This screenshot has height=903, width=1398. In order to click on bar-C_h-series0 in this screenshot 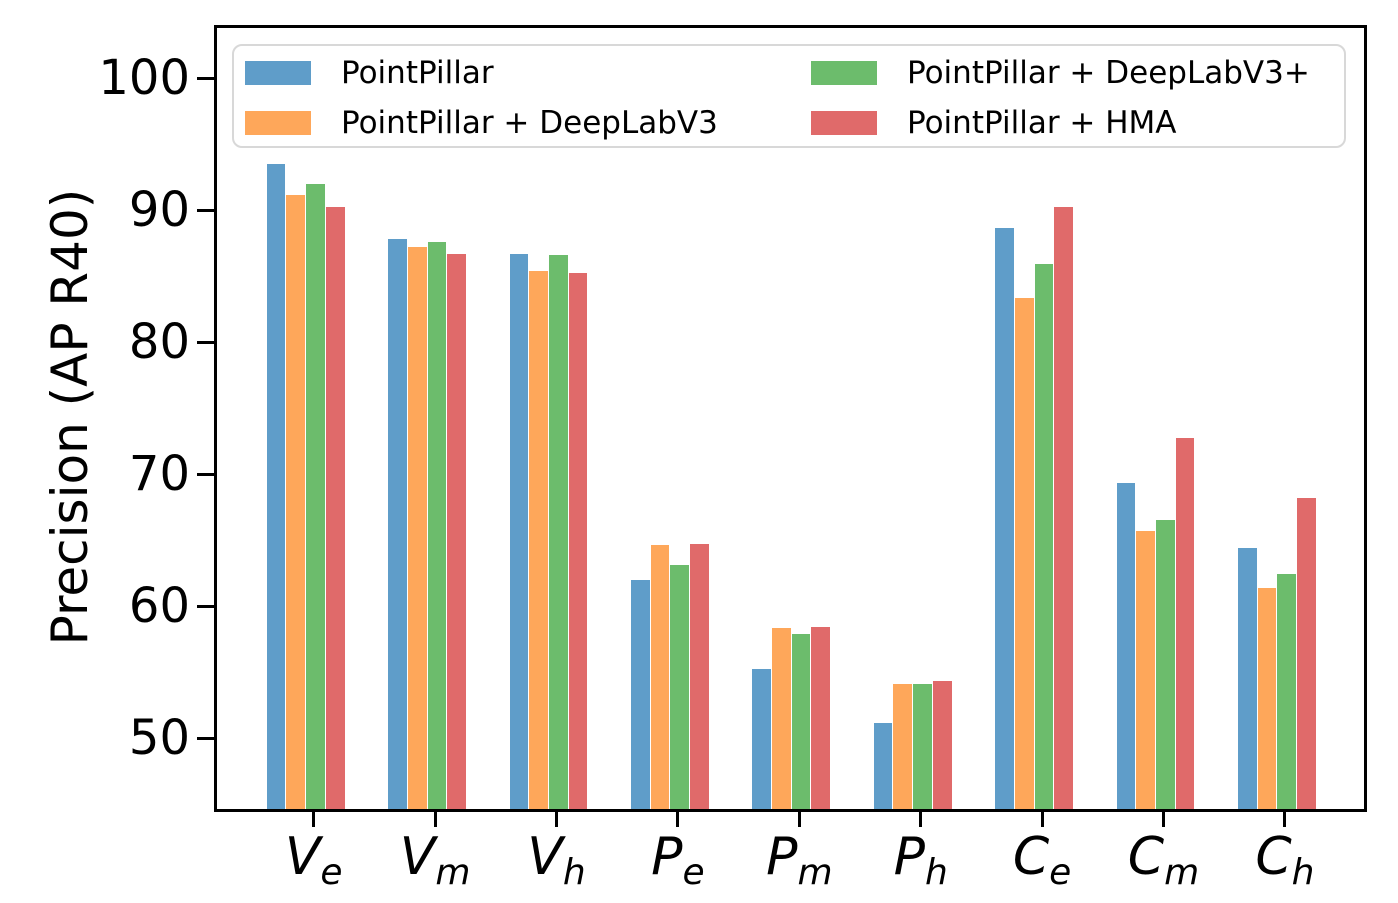, I will do `click(1247, 679)`.